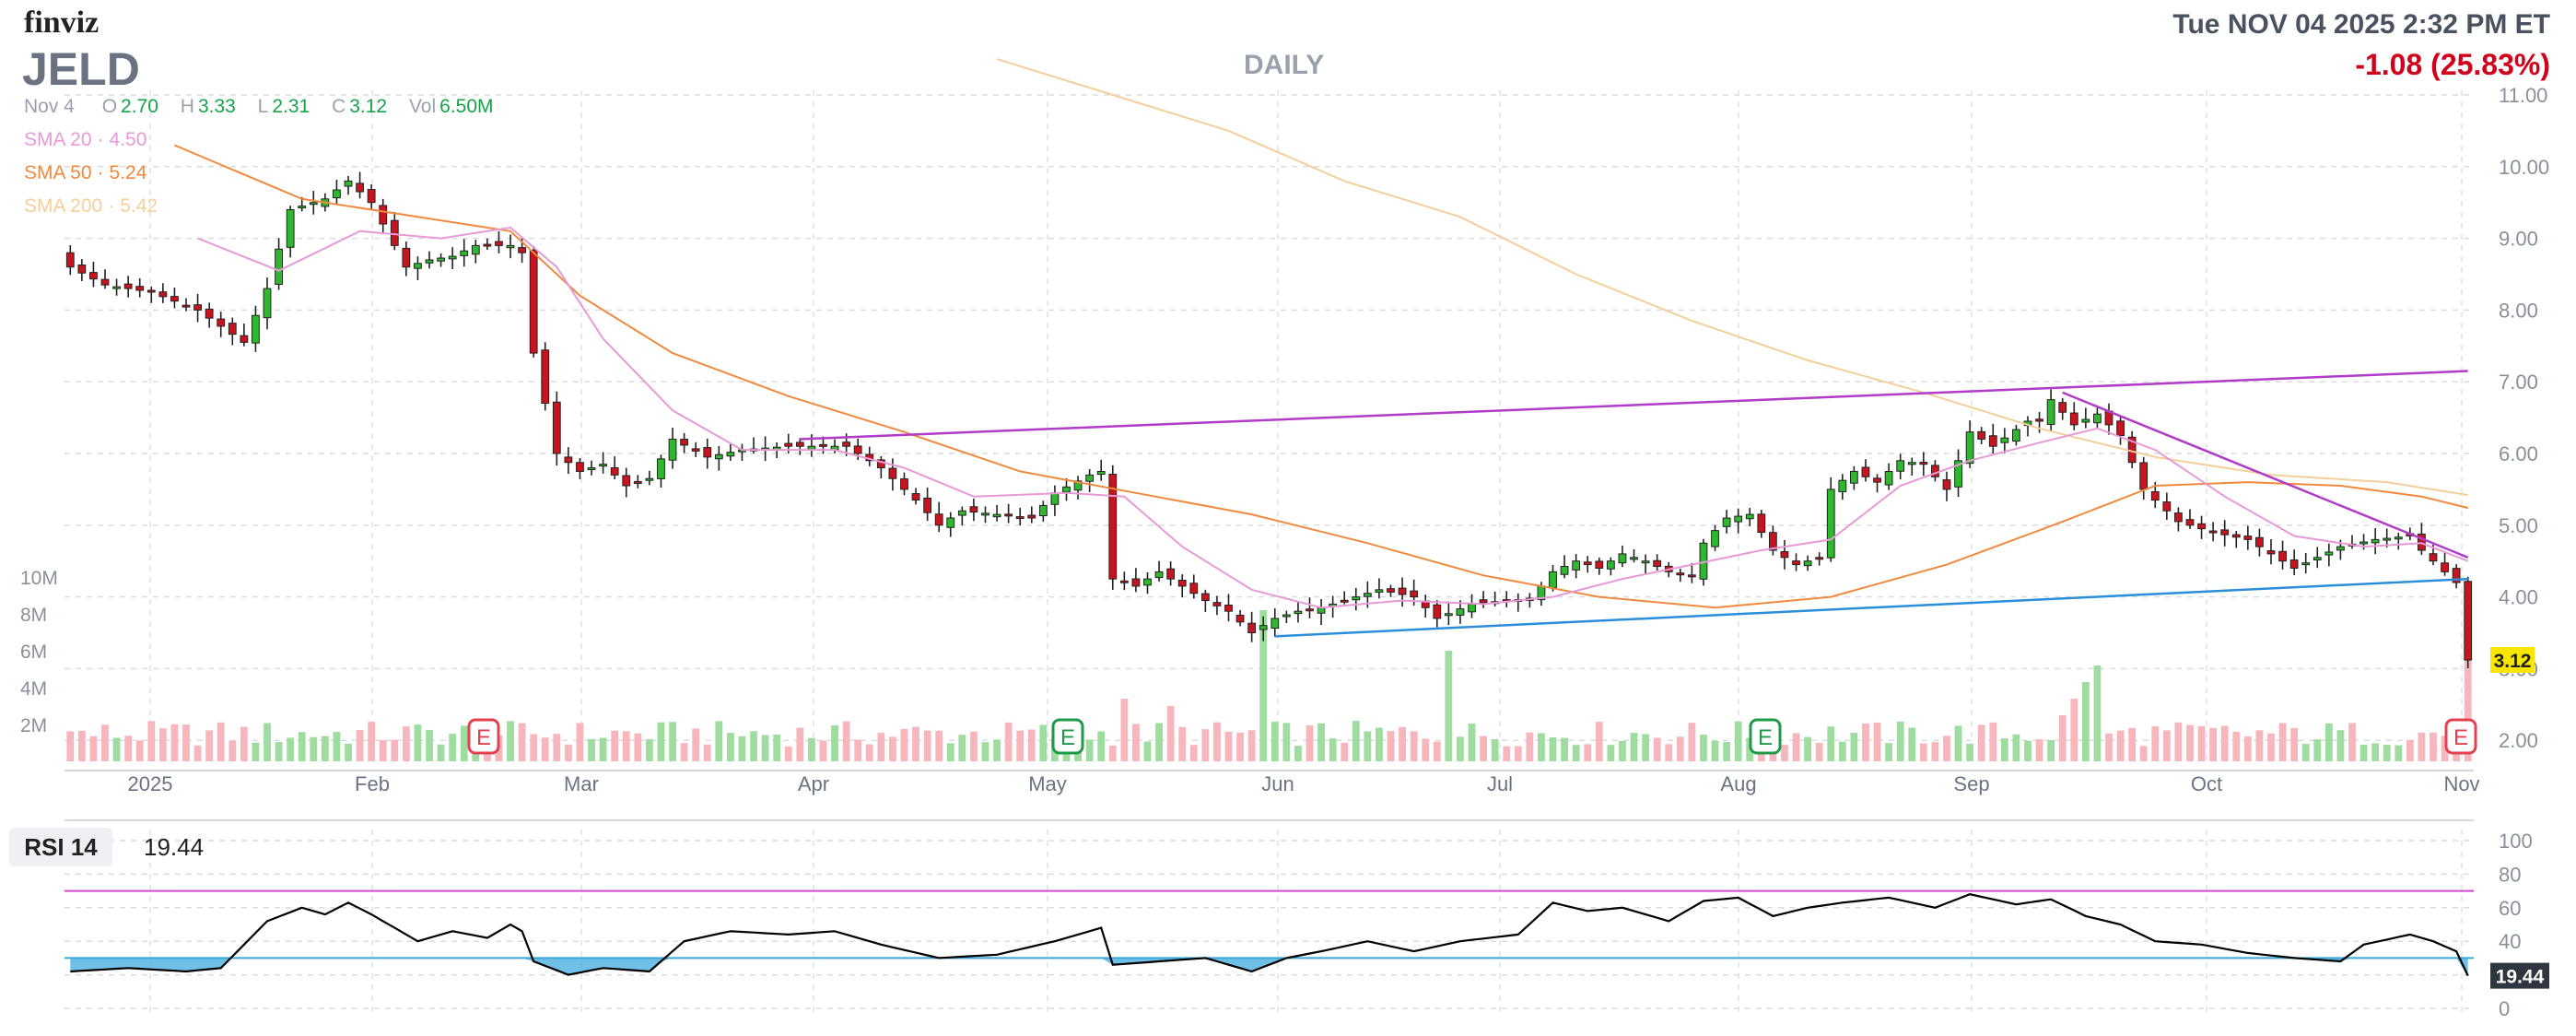 The width and height of the screenshot is (2576, 1036). I want to click on x-tick-label: Oct, so click(2206, 784).